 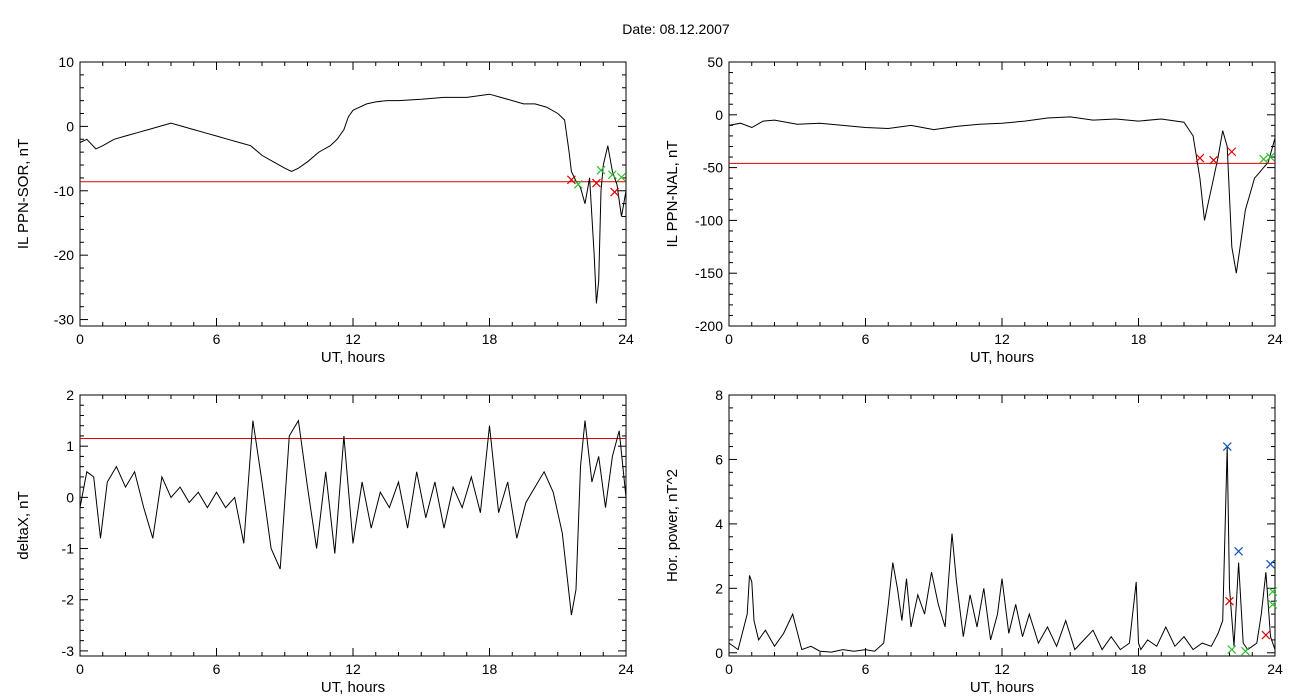 I want to click on y-tick-label: -100, so click(x=709, y=220).